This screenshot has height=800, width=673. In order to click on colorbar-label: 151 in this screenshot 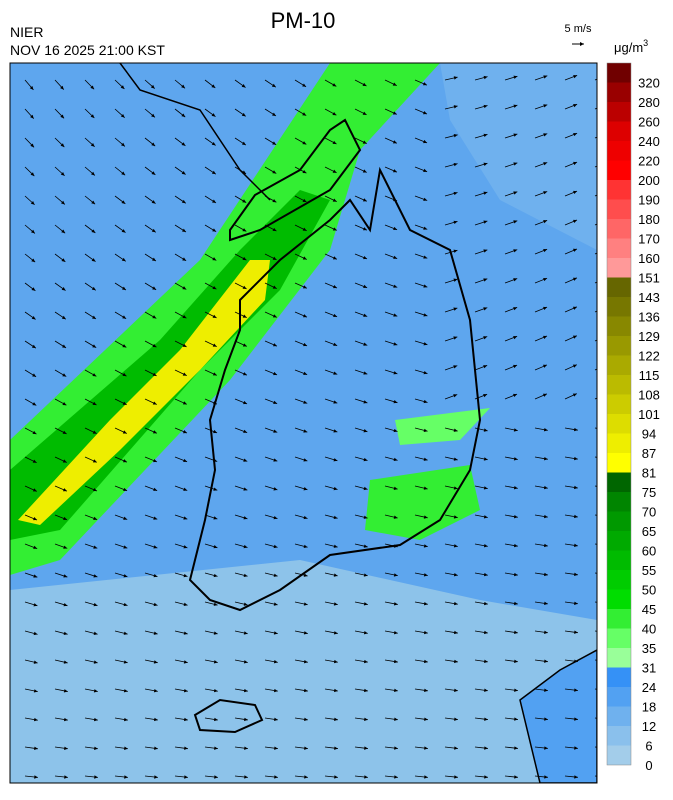, I will do `click(649, 278)`.